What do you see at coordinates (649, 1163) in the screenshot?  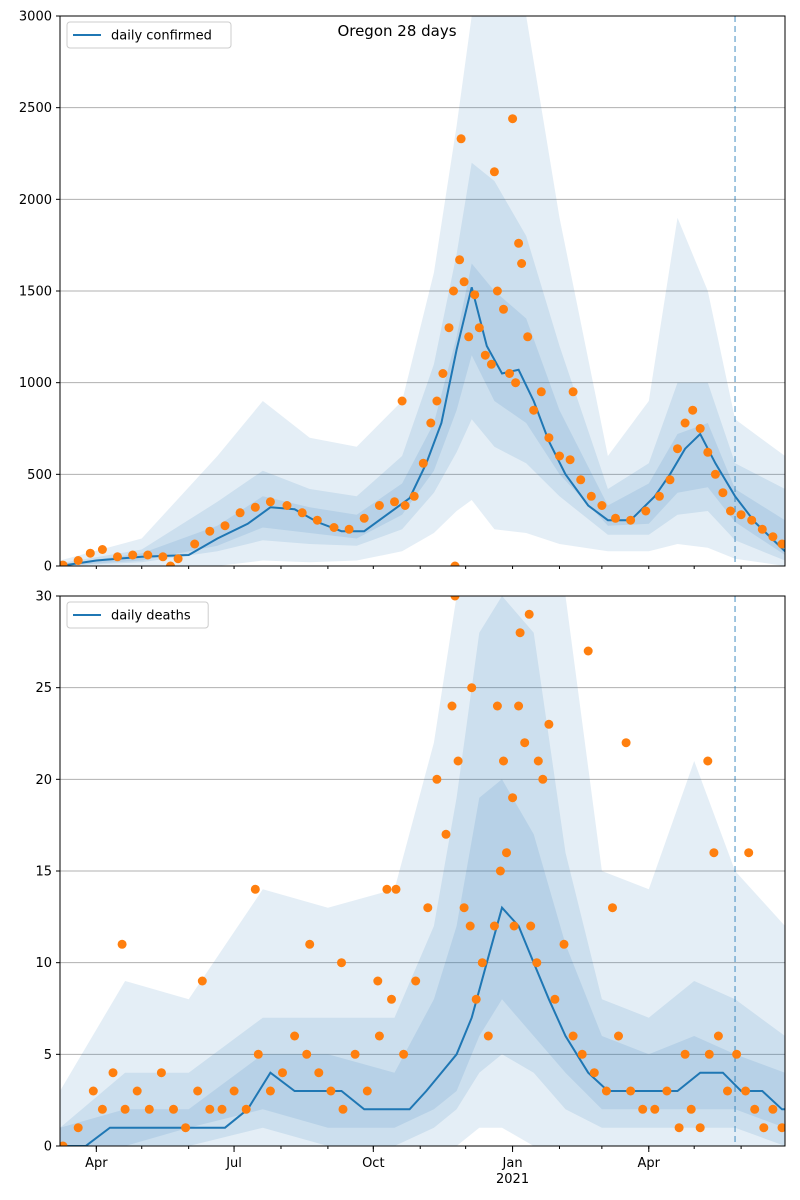 I see `x-tick-label: Apr` at bounding box center [649, 1163].